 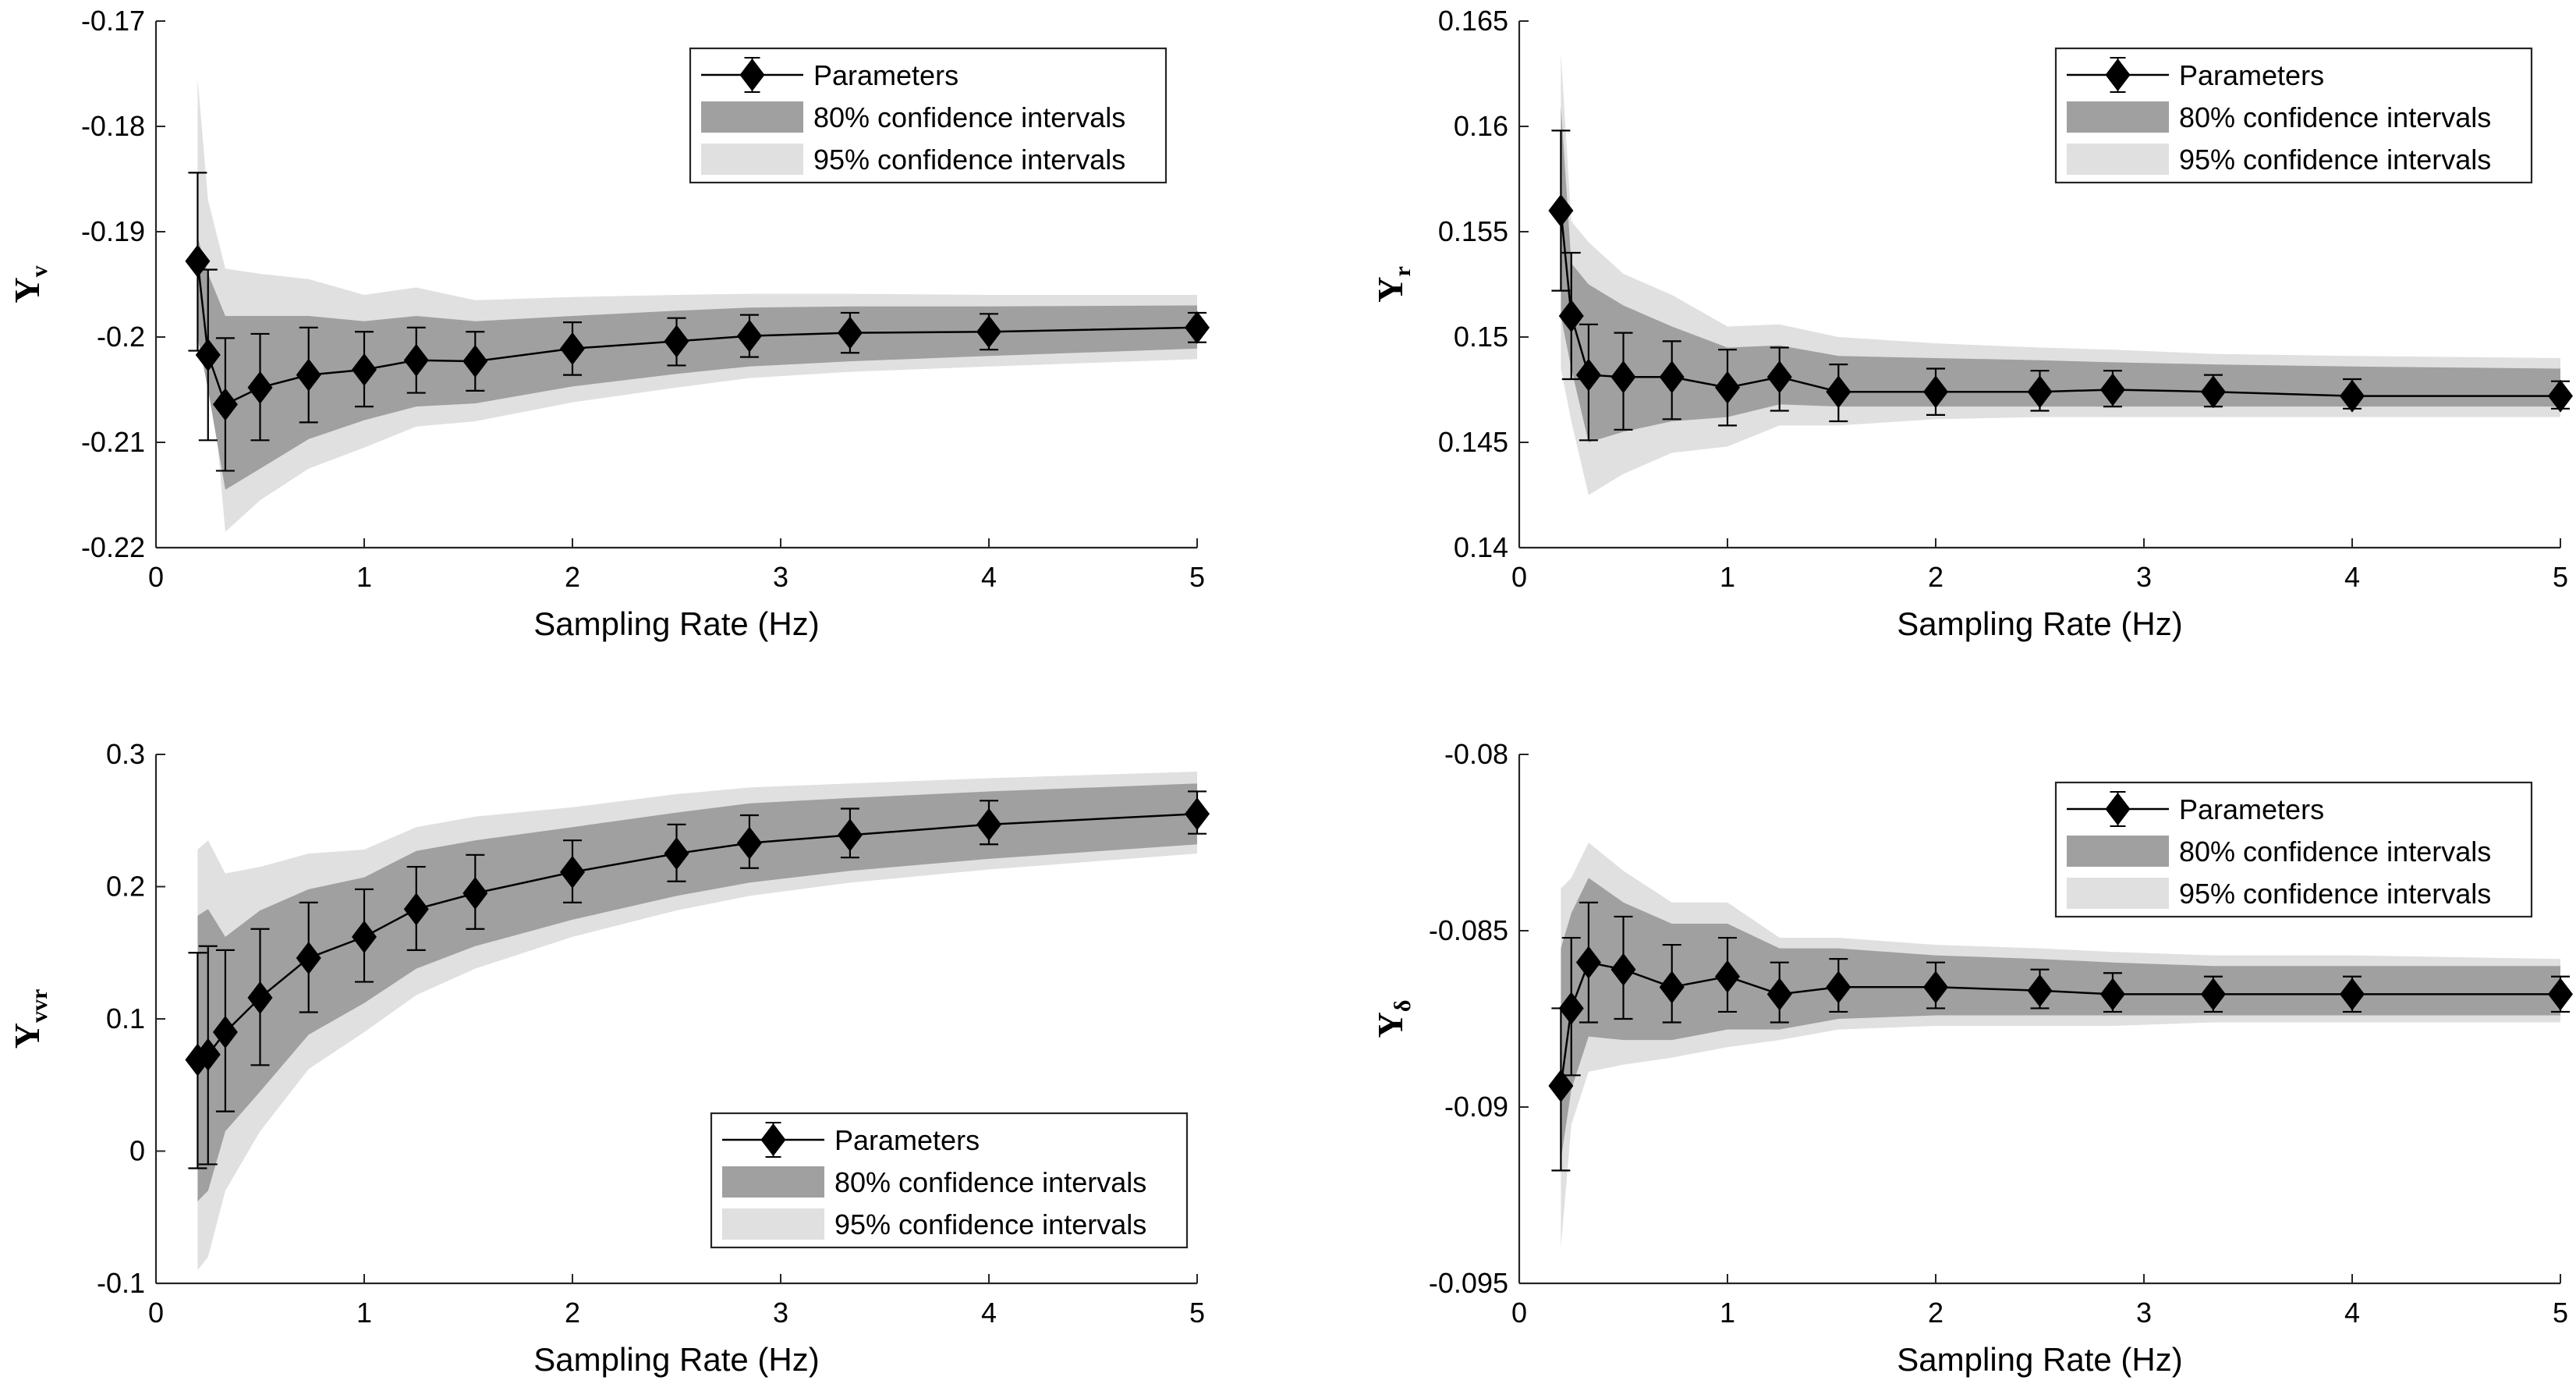 I want to click on y-axis-label-subscript: δ, so click(x=1403, y=1006).